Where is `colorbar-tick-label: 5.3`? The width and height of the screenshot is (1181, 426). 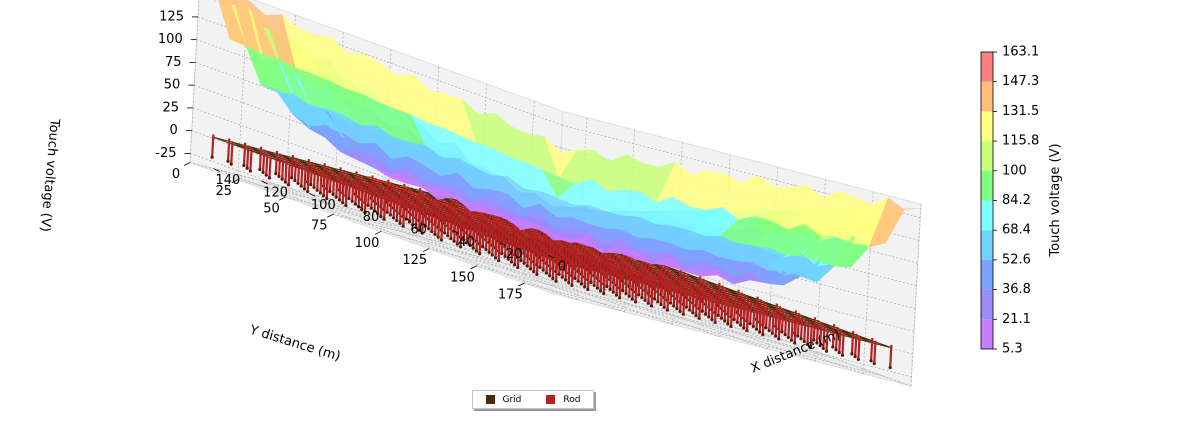
colorbar-tick-label: 5.3 is located at coordinates (1012, 349).